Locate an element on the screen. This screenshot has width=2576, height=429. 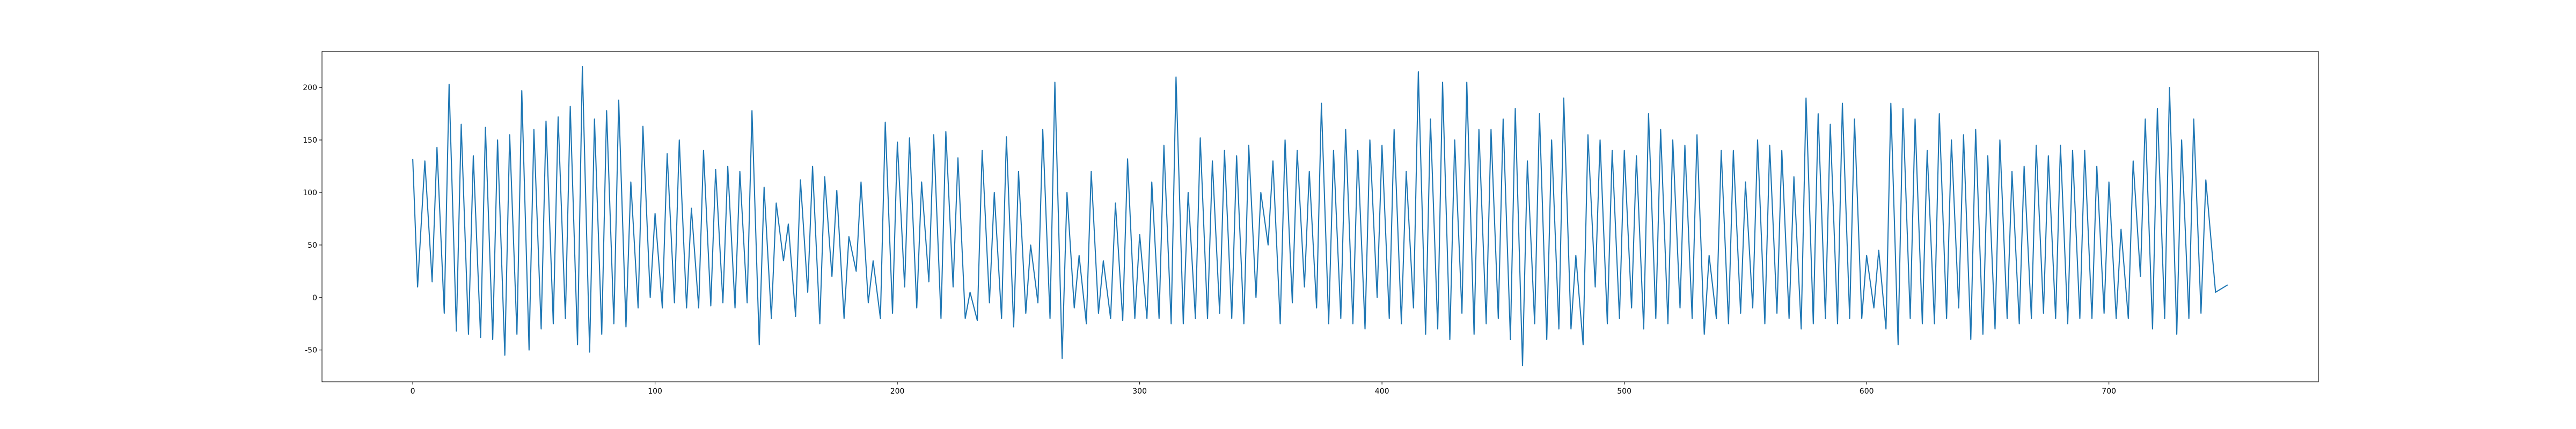
x-tick-label: 700 is located at coordinates (2109, 391).